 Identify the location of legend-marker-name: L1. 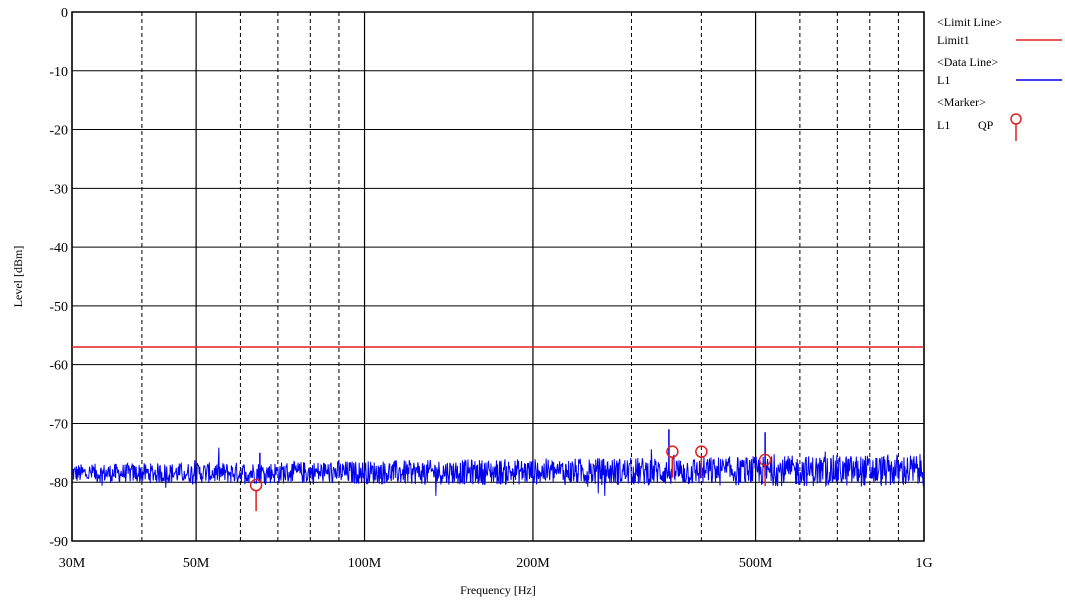
(943, 125).